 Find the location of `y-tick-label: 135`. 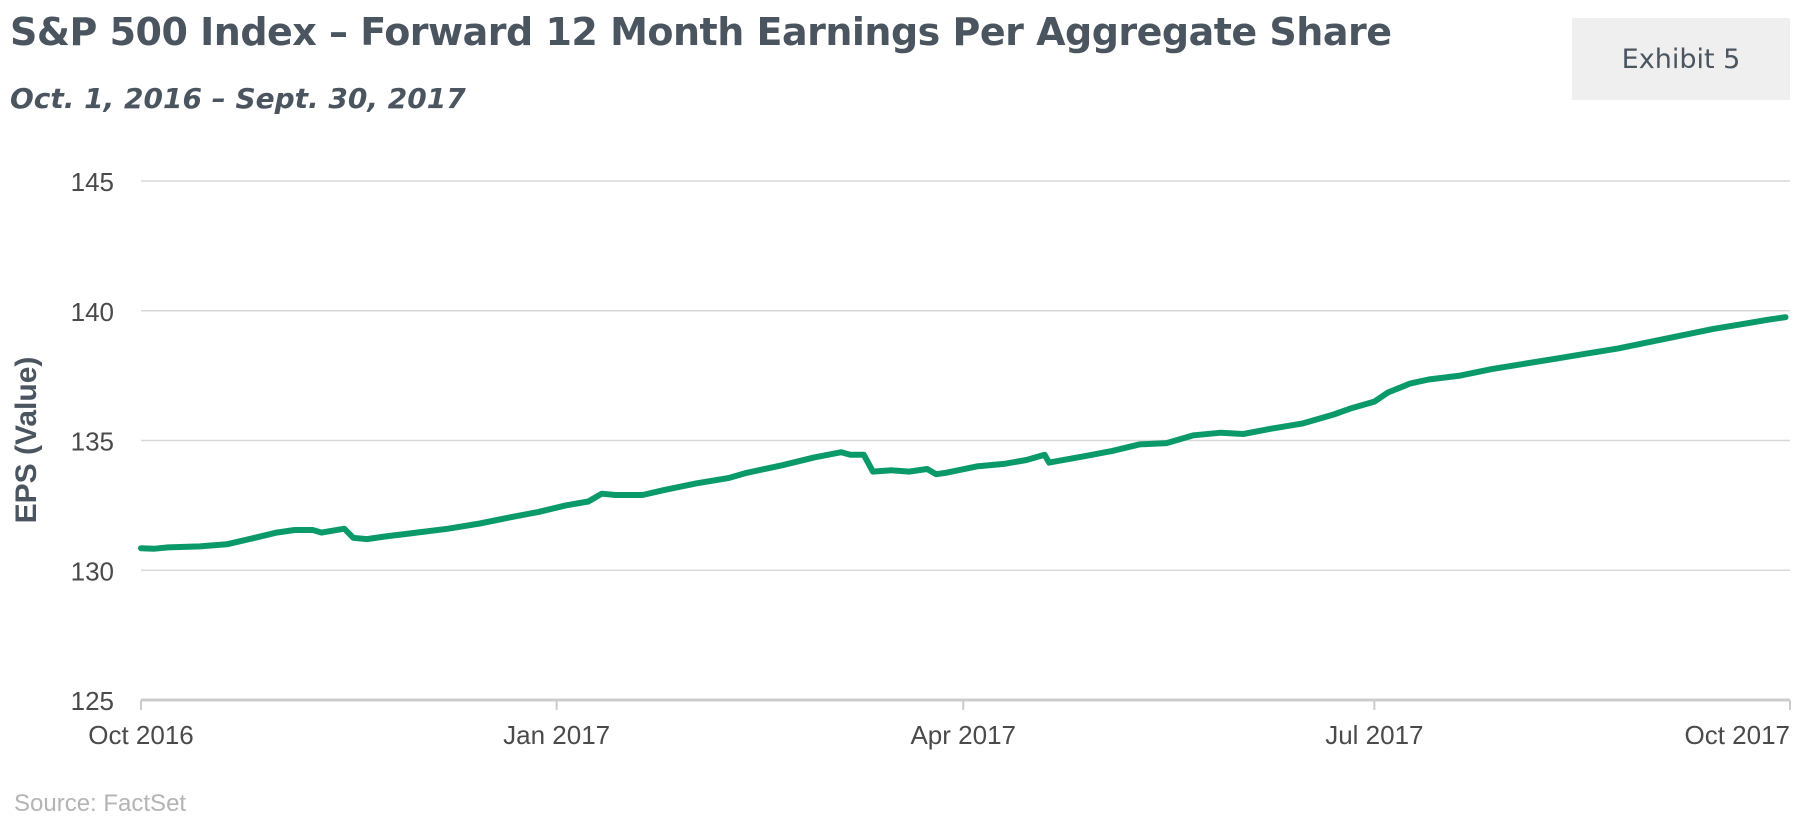

y-tick-label: 135 is located at coordinates (92, 442).